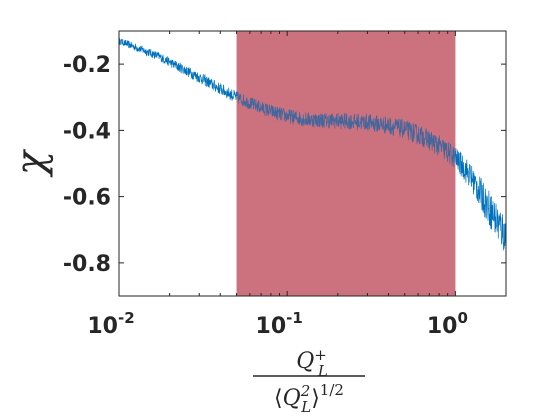 This screenshot has height=420, width=560. I want to click on x-label-num-sub: L, so click(322, 371).